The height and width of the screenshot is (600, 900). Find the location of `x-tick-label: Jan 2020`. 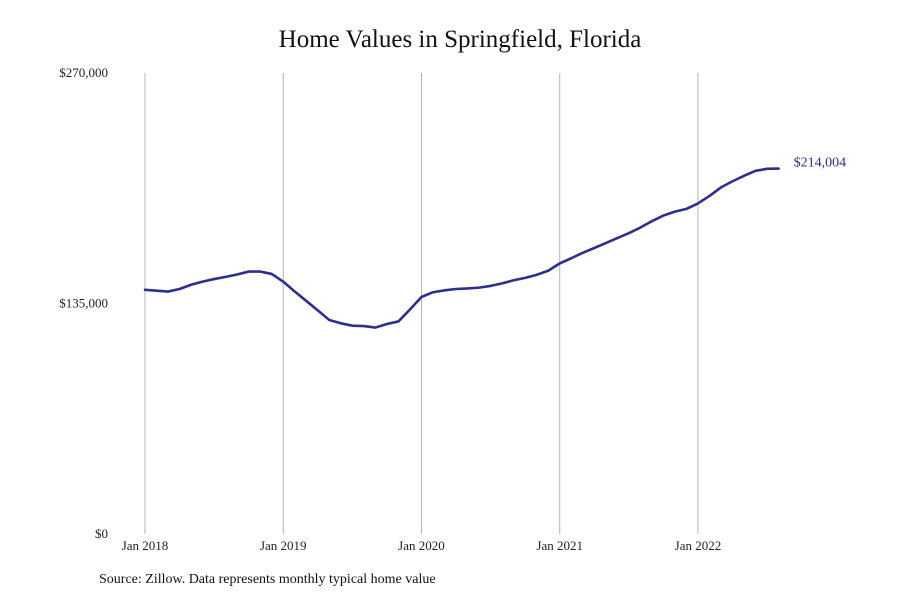

x-tick-label: Jan 2020 is located at coordinates (421, 545).